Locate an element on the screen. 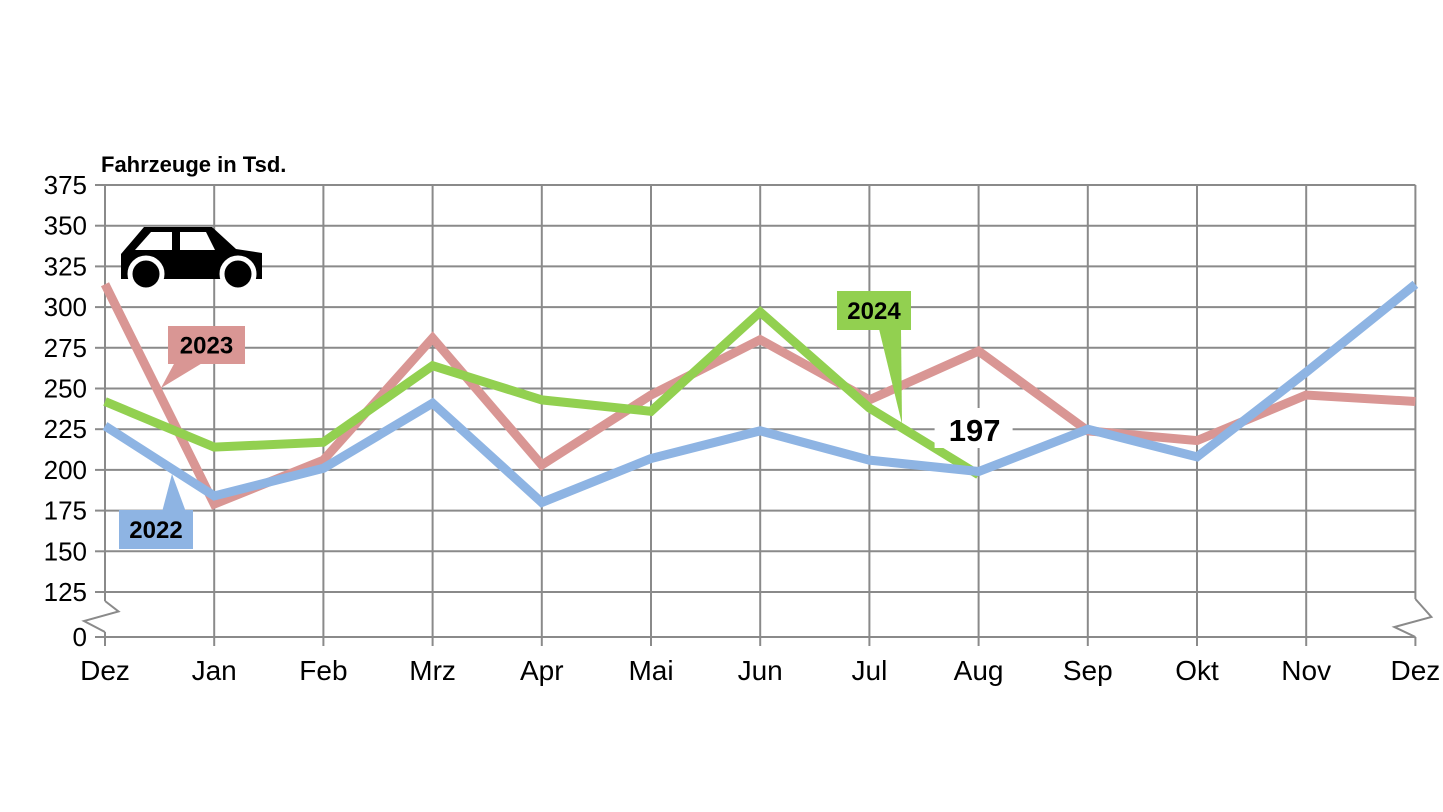  callout-label-2023: 2023 is located at coordinates (206, 346).